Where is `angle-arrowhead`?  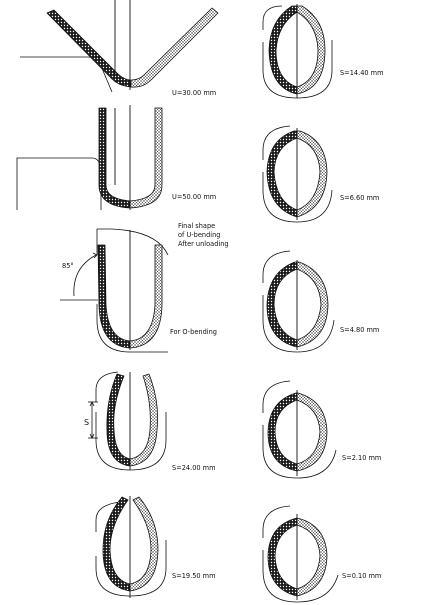 angle-arrowhead is located at coordinates (95, 255).